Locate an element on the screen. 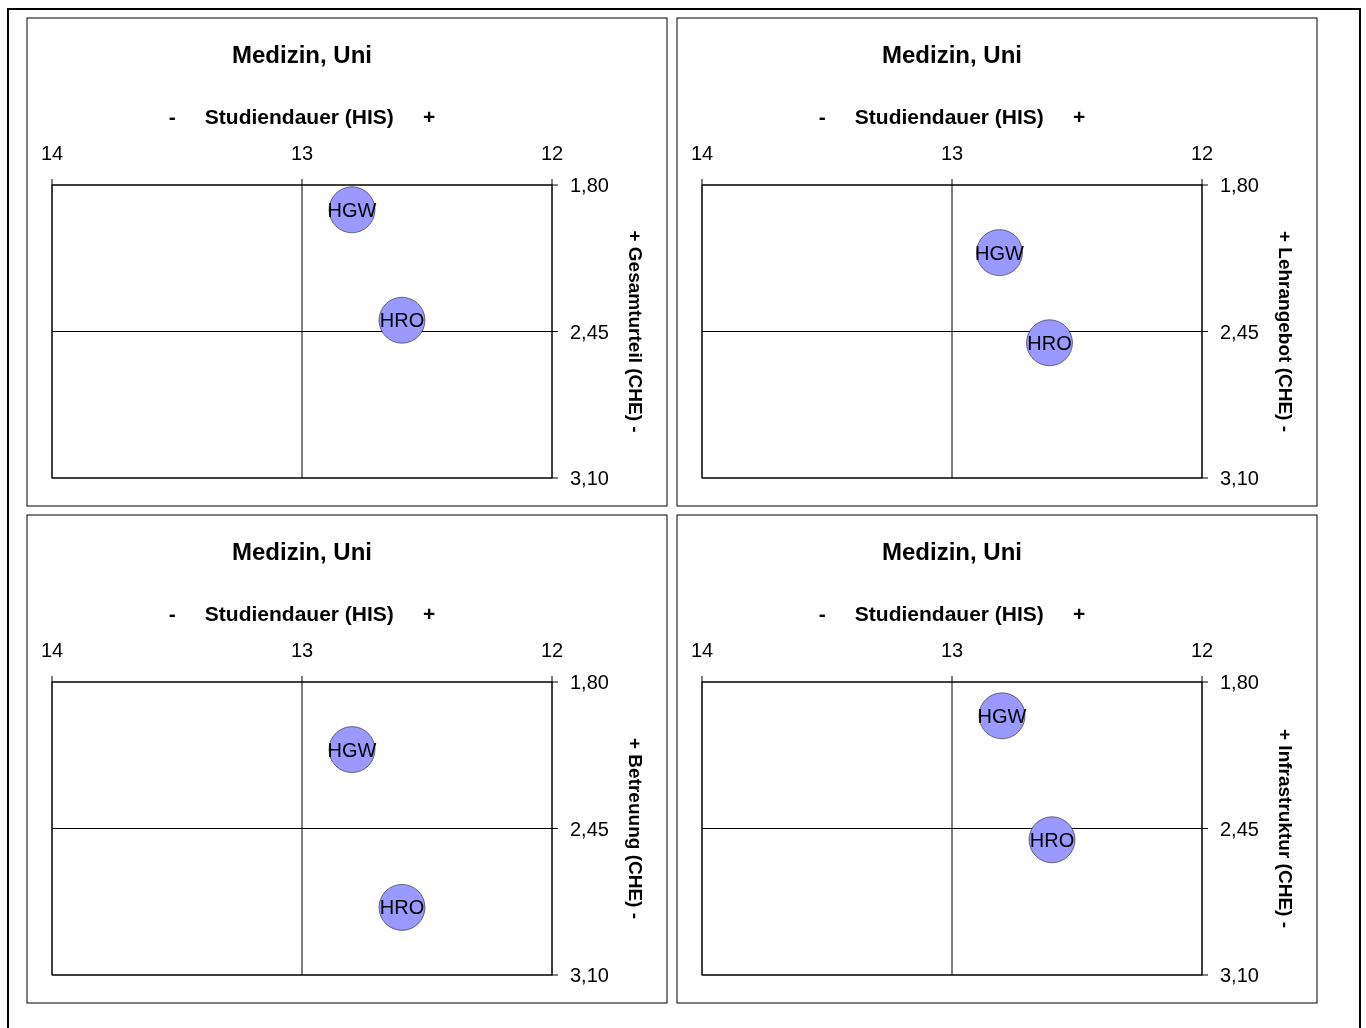  y-axis-title: + Betreuung (CHE) - is located at coordinates (635, 828).